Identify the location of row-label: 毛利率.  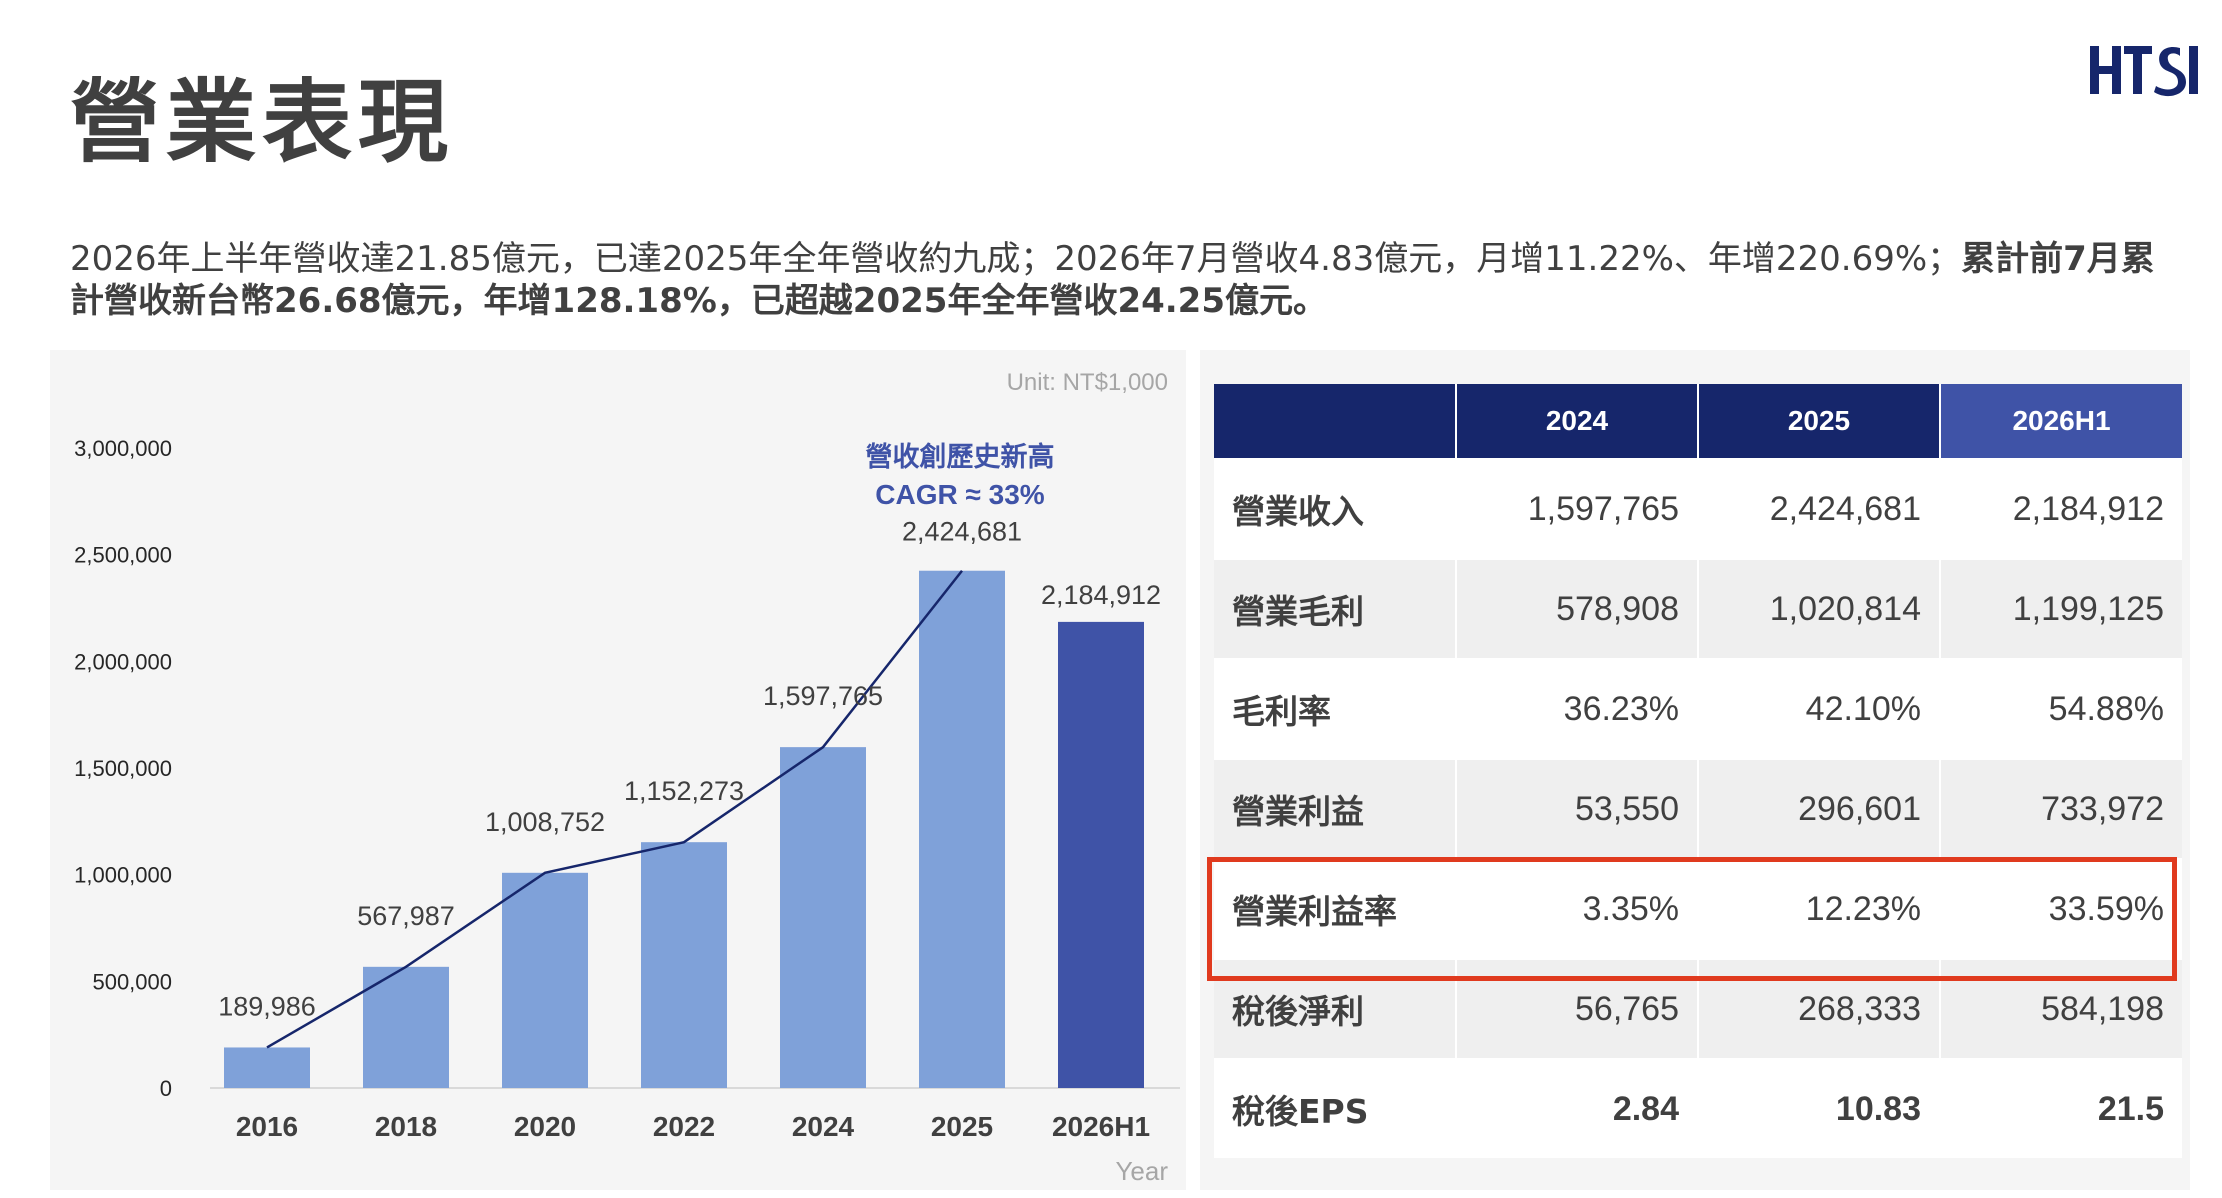
(1335, 708).